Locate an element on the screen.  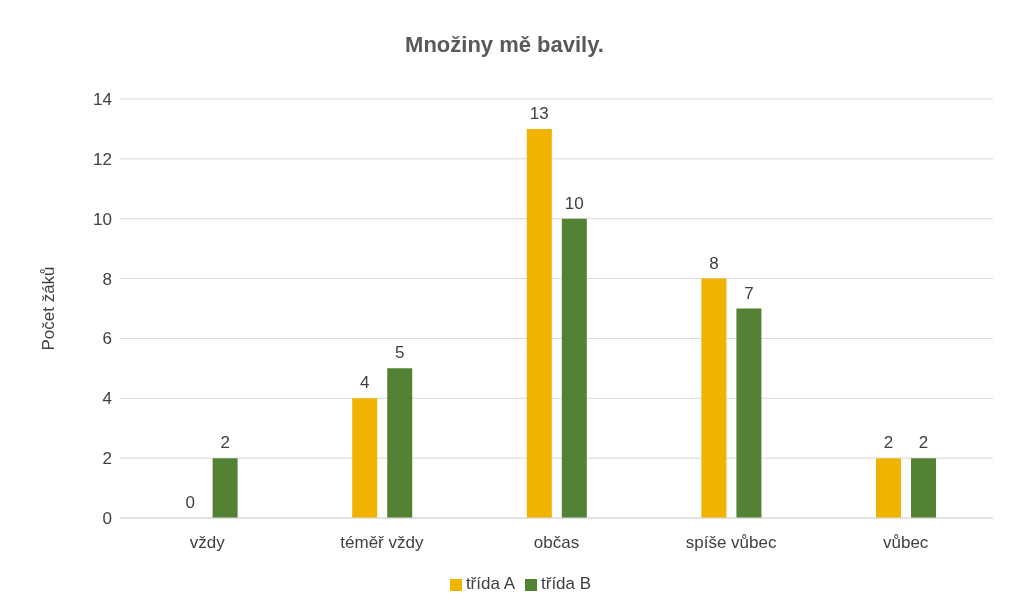
y-tick-label: 8 is located at coordinates (107, 279).